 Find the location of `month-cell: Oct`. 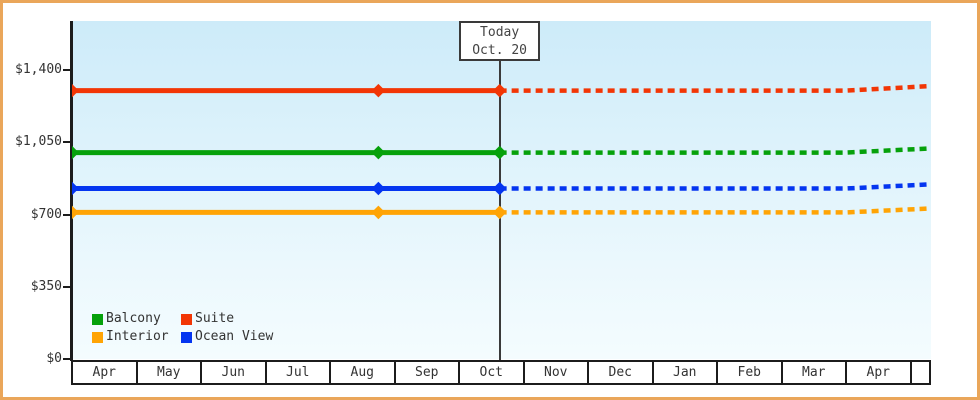

month-cell: Oct is located at coordinates (492, 372).